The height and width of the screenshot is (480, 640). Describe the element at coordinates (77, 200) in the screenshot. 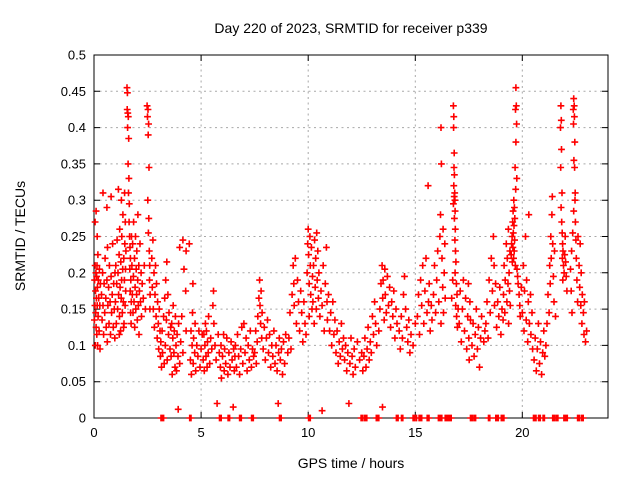

I see `y-tick-label: 0.3` at that location.